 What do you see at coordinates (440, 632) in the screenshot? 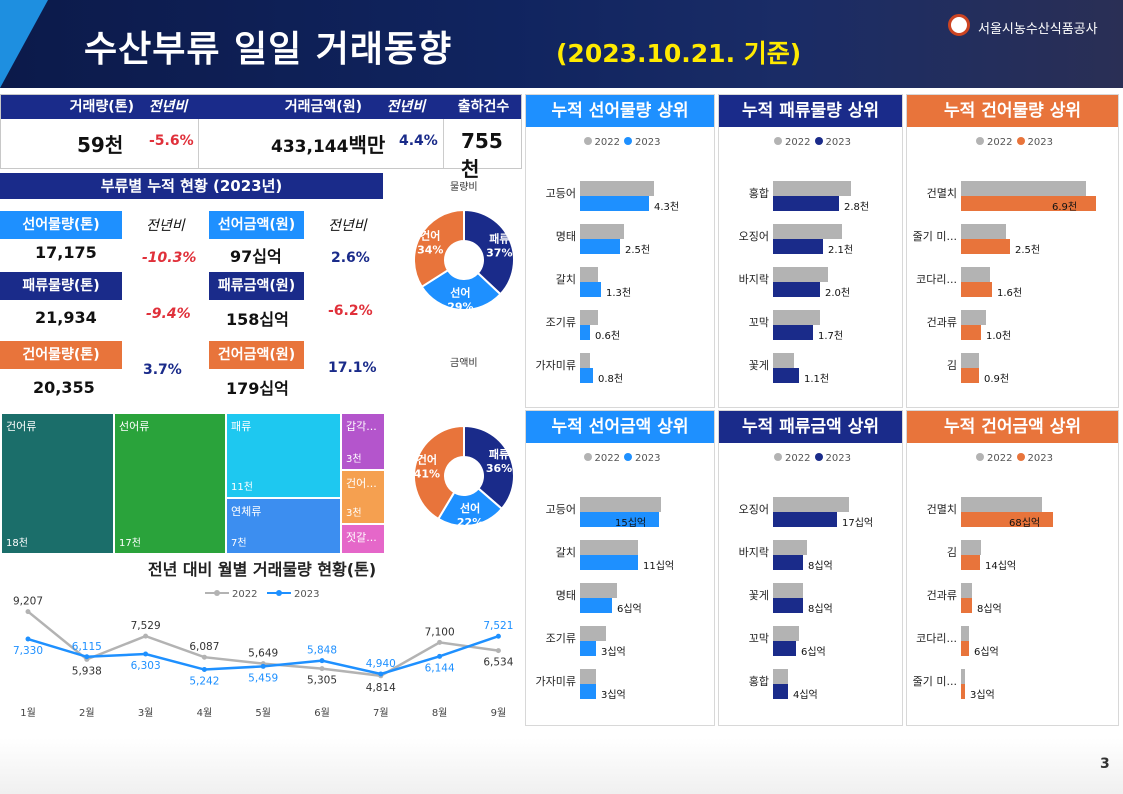
I see `data-label: 7,100` at bounding box center [440, 632].